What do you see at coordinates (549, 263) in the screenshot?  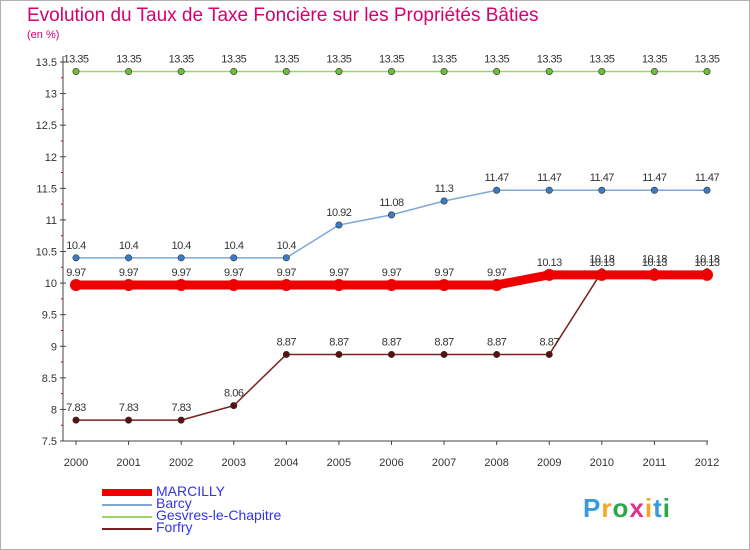 I see `data-label-marcilly: 10.13` at bounding box center [549, 263].